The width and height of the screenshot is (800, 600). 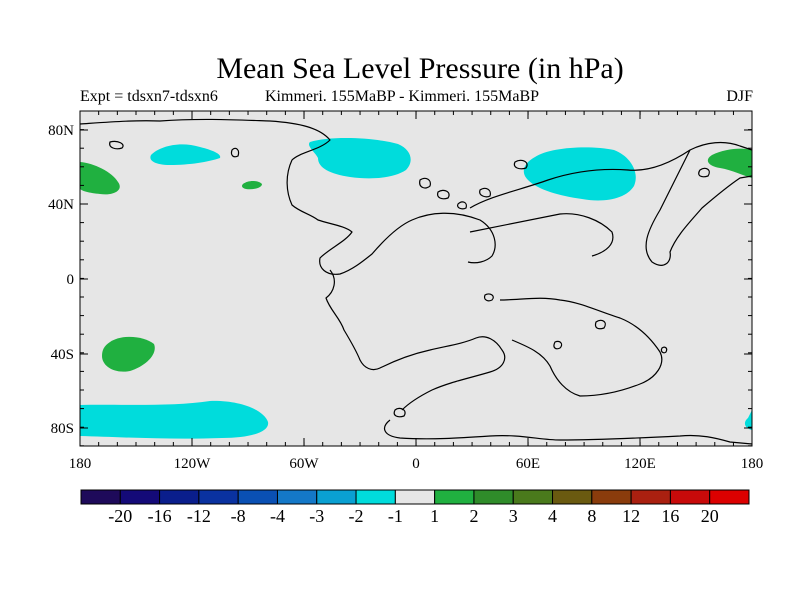 I want to click on anomaly-north-pacific-low, so click(x=185, y=154).